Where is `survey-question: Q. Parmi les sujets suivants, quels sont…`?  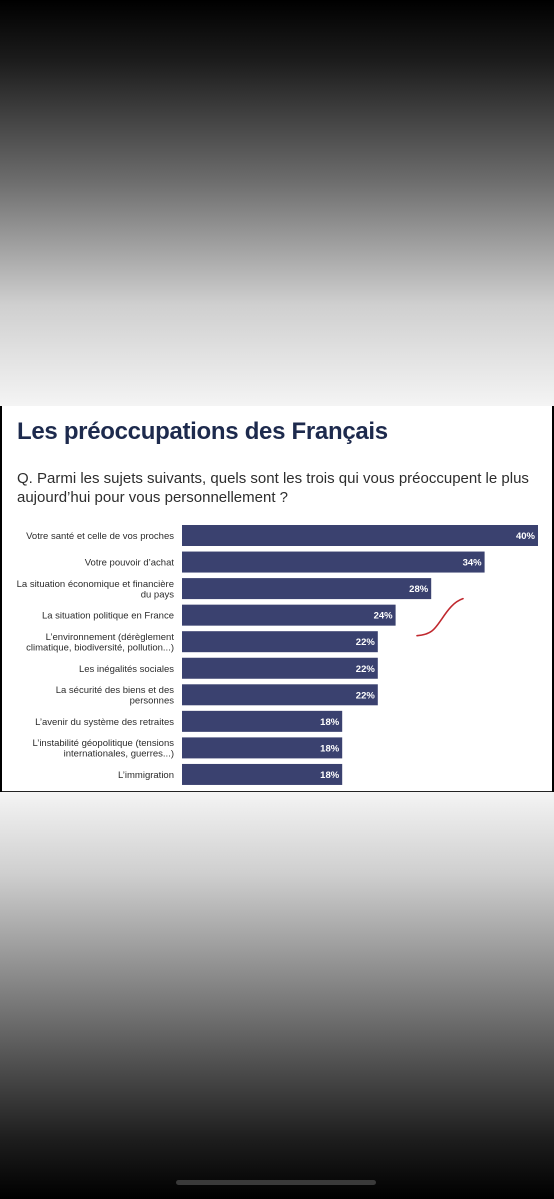
survey-question: Q. Parmi les sujets suivants, quels sont… is located at coordinates (273, 488).